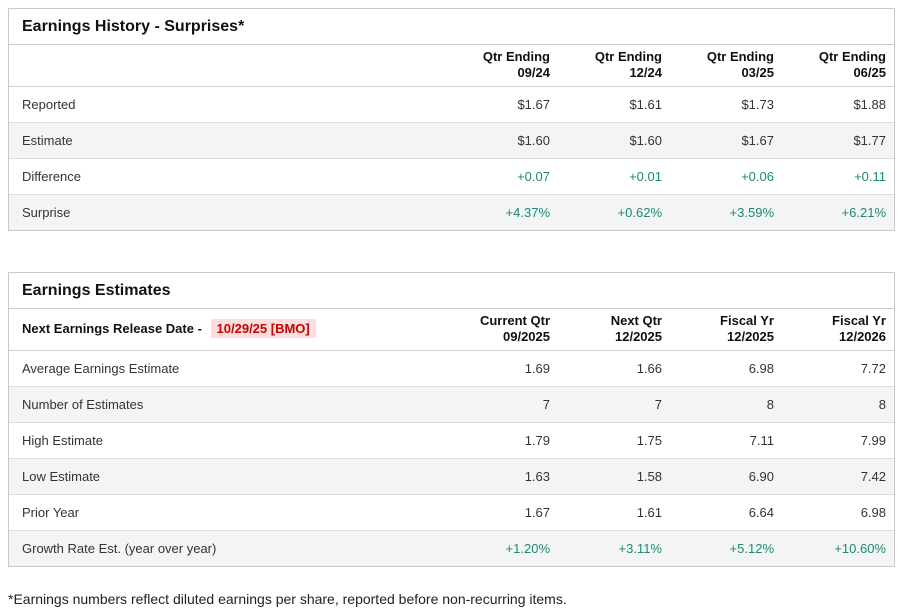  What do you see at coordinates (502, 512) in the screenshot?
I see `cell-value: 1.67` at bounding box center [502, 512].